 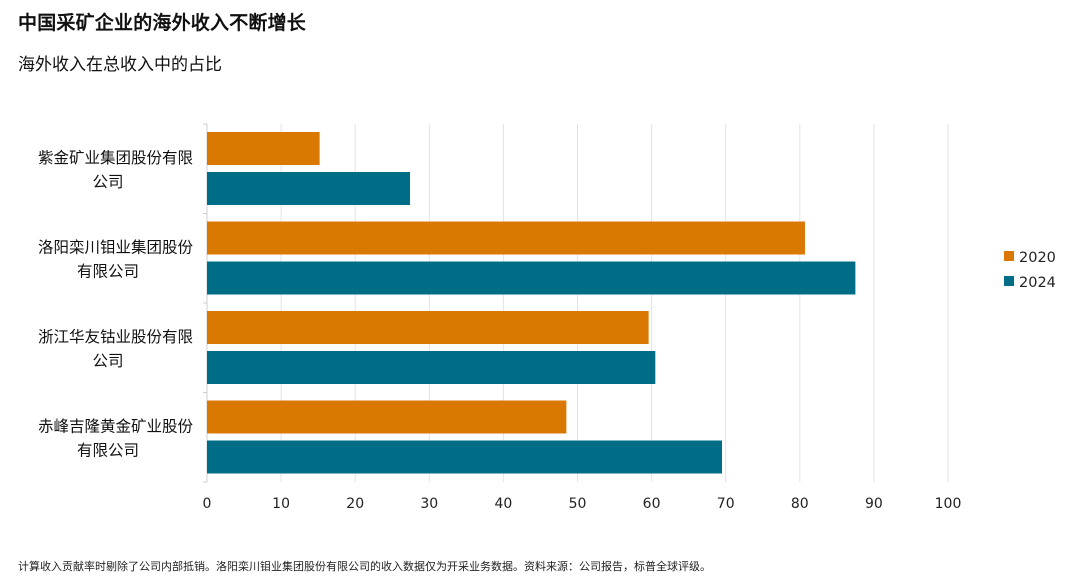 I want to click on x-tick-label-70: 70, so click(x=726, y=504).